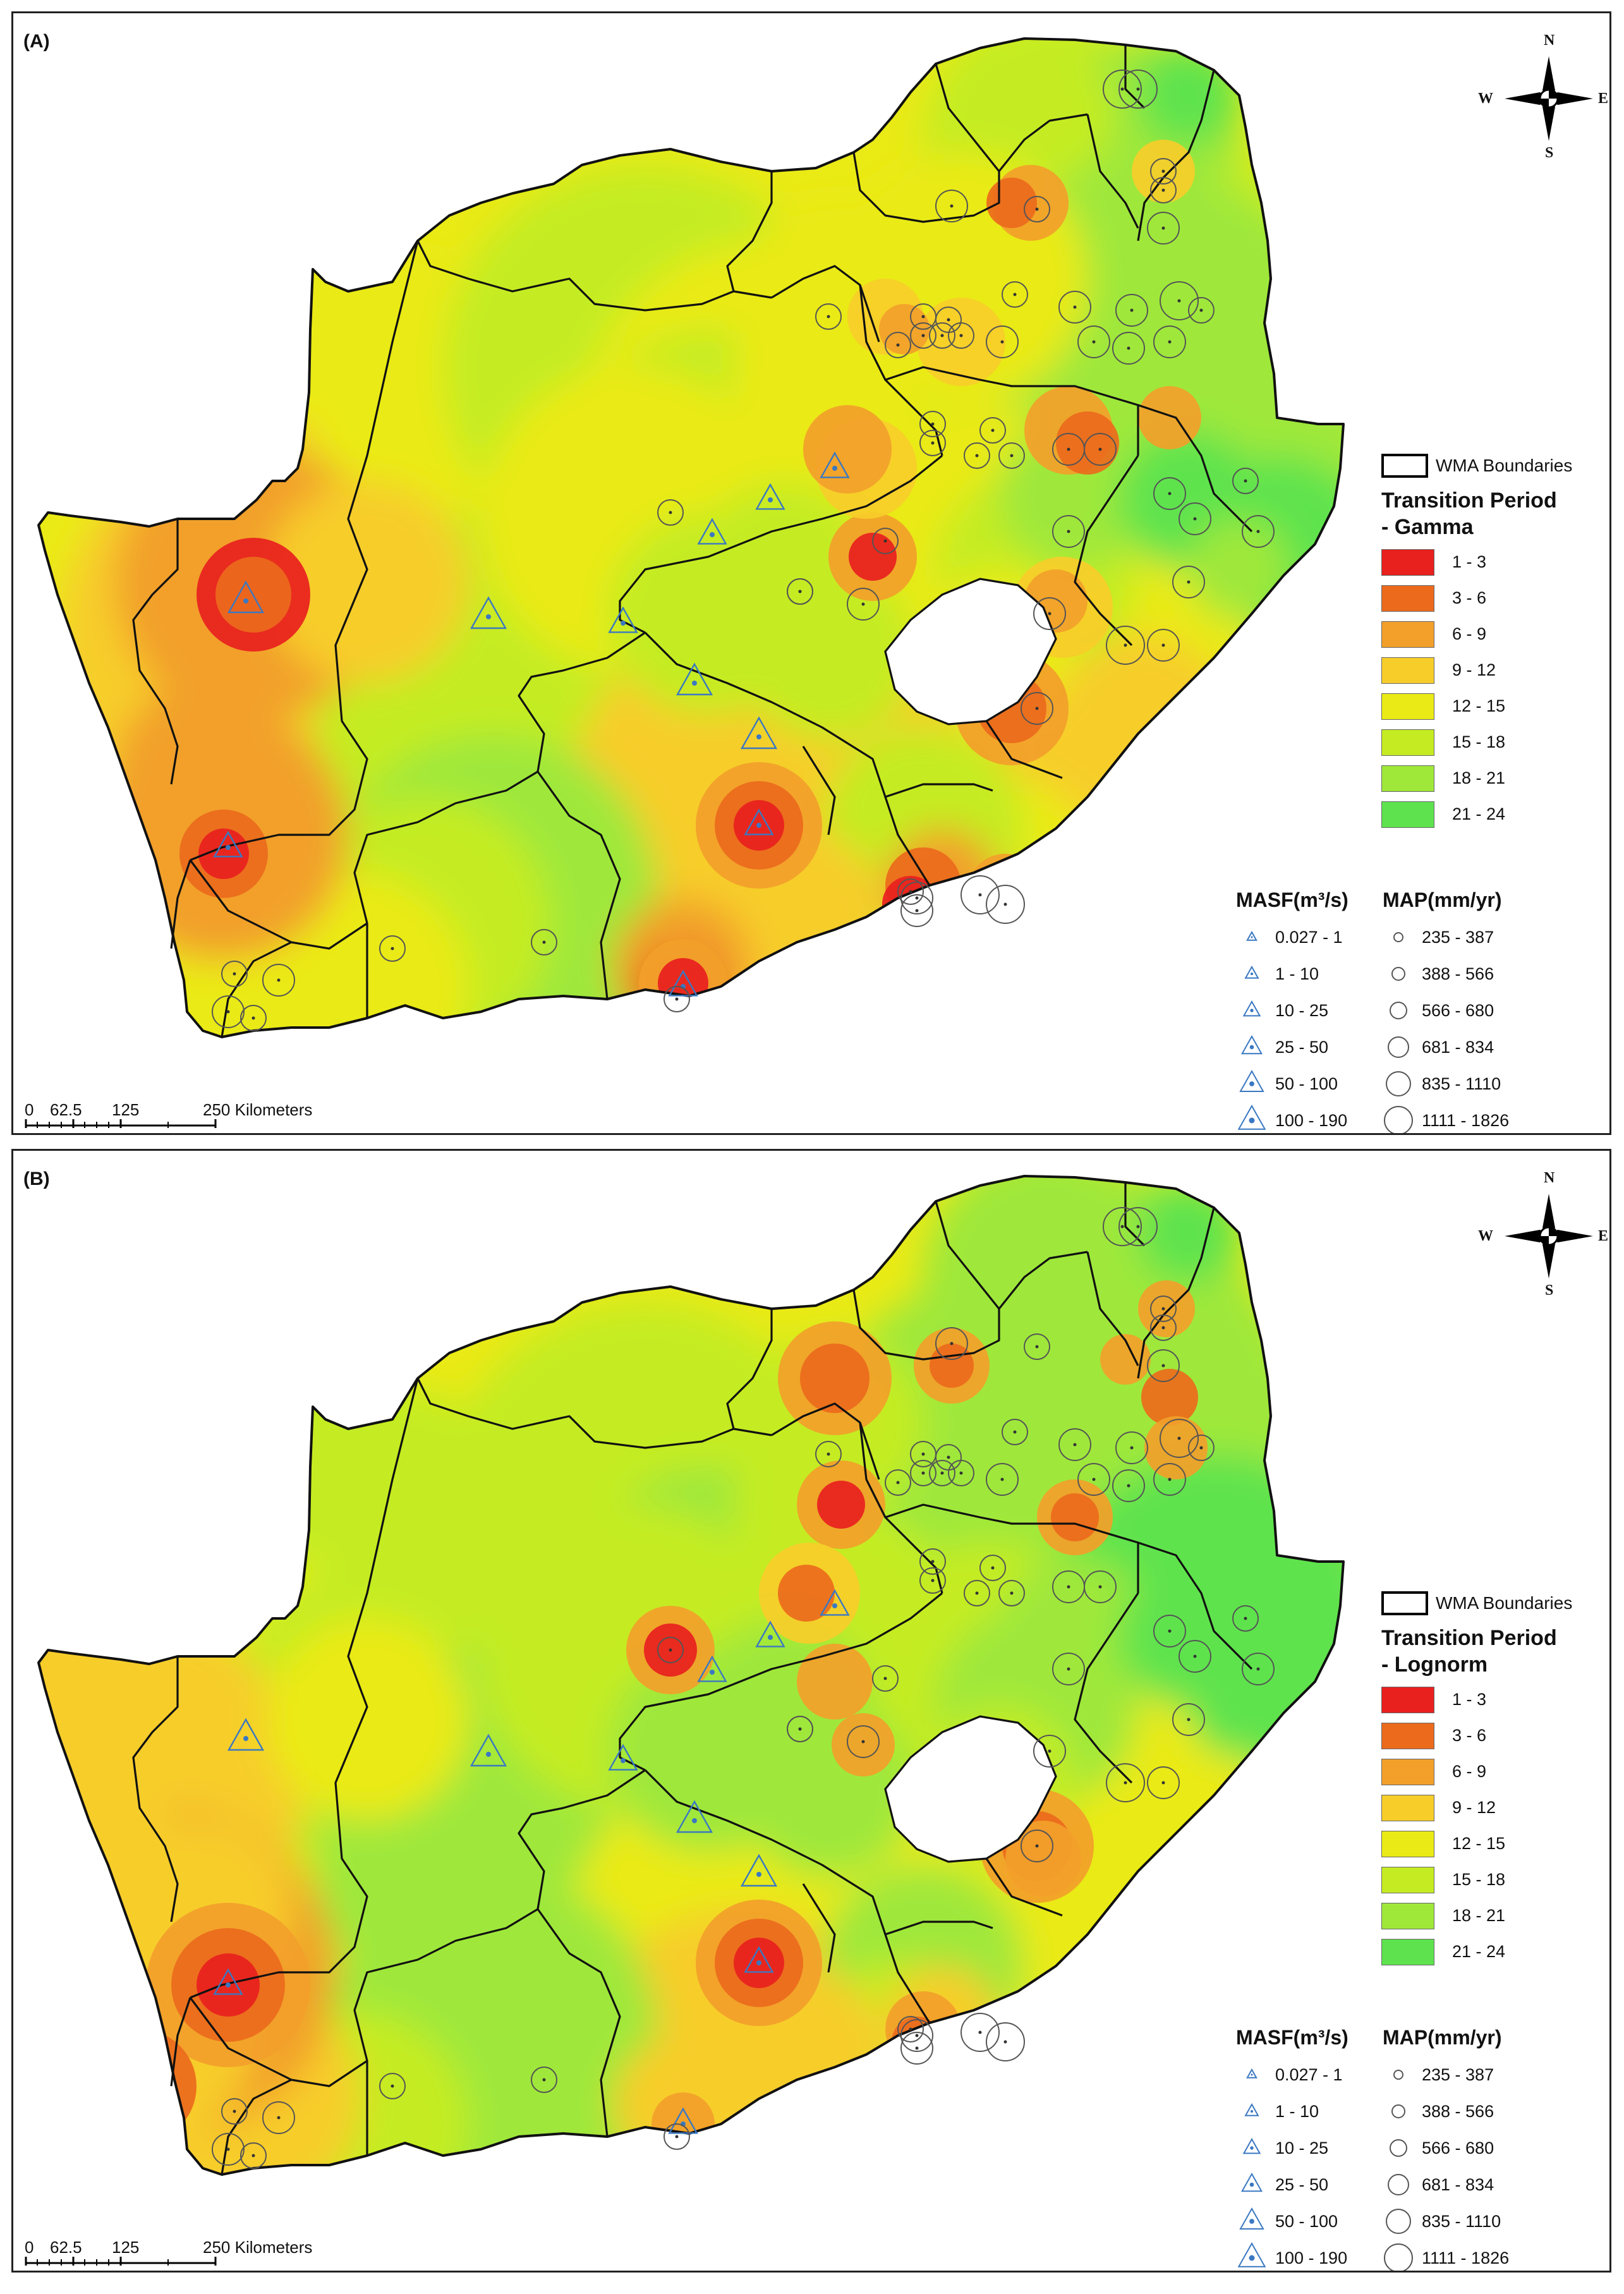 Image resolution: width=1624 pixels, height=2294 pixels. I want to click on scale-bar-graphic, so click(121, 2261).